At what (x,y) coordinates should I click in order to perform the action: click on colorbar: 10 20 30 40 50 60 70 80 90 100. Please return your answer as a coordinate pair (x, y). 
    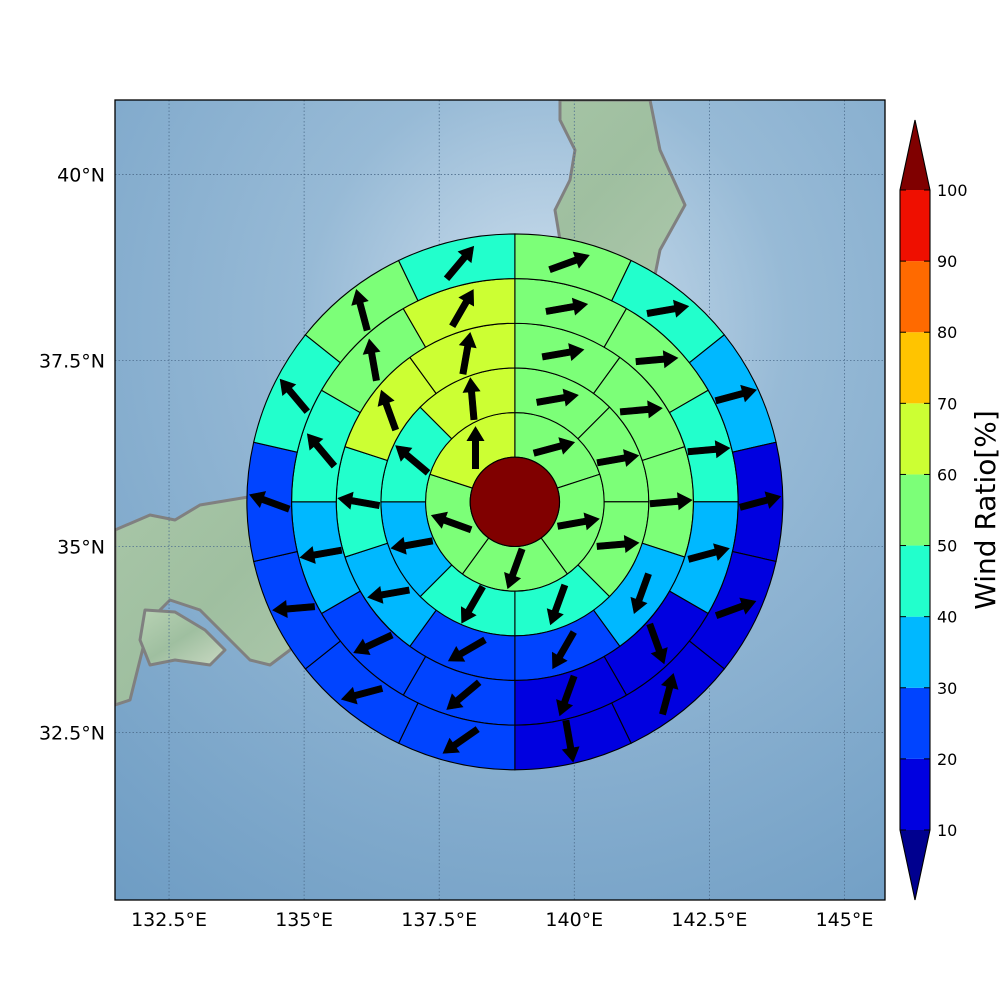
    Looking at the image, I should click on (933, 510).